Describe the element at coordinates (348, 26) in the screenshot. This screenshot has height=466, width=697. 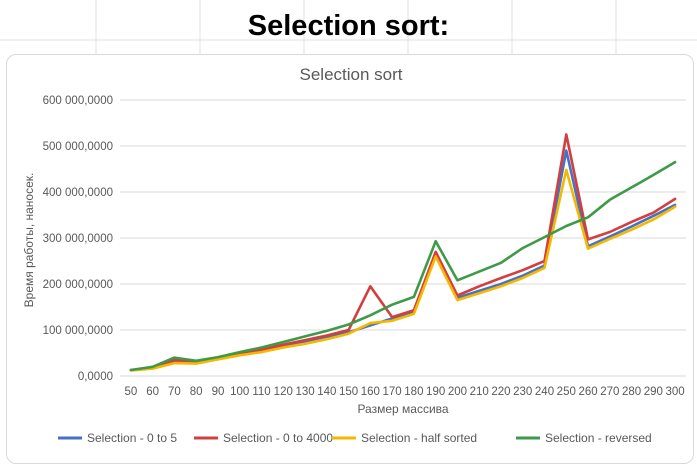
I see `sheet-heading: Selection sort:` at that location.